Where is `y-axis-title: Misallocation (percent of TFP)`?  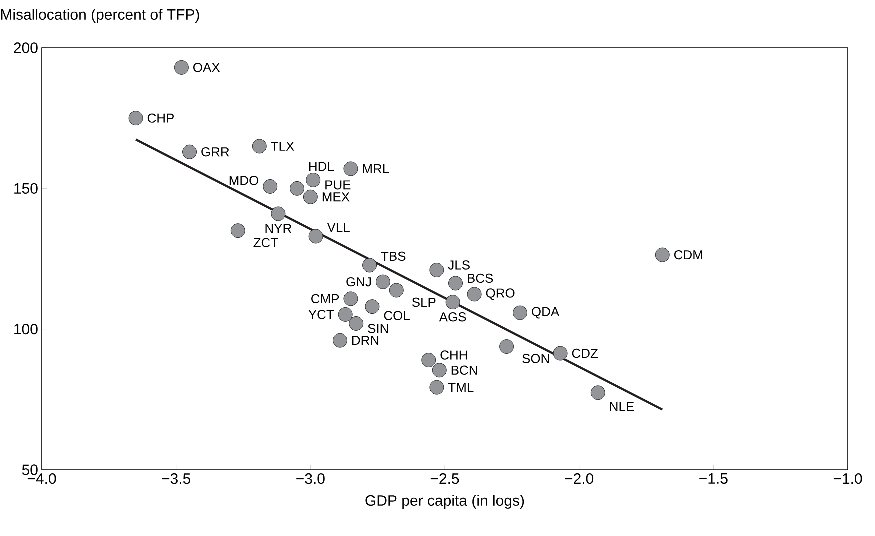
y-axis-title: Misallocation (percent of TFP) is located at coordinates (100, 16).